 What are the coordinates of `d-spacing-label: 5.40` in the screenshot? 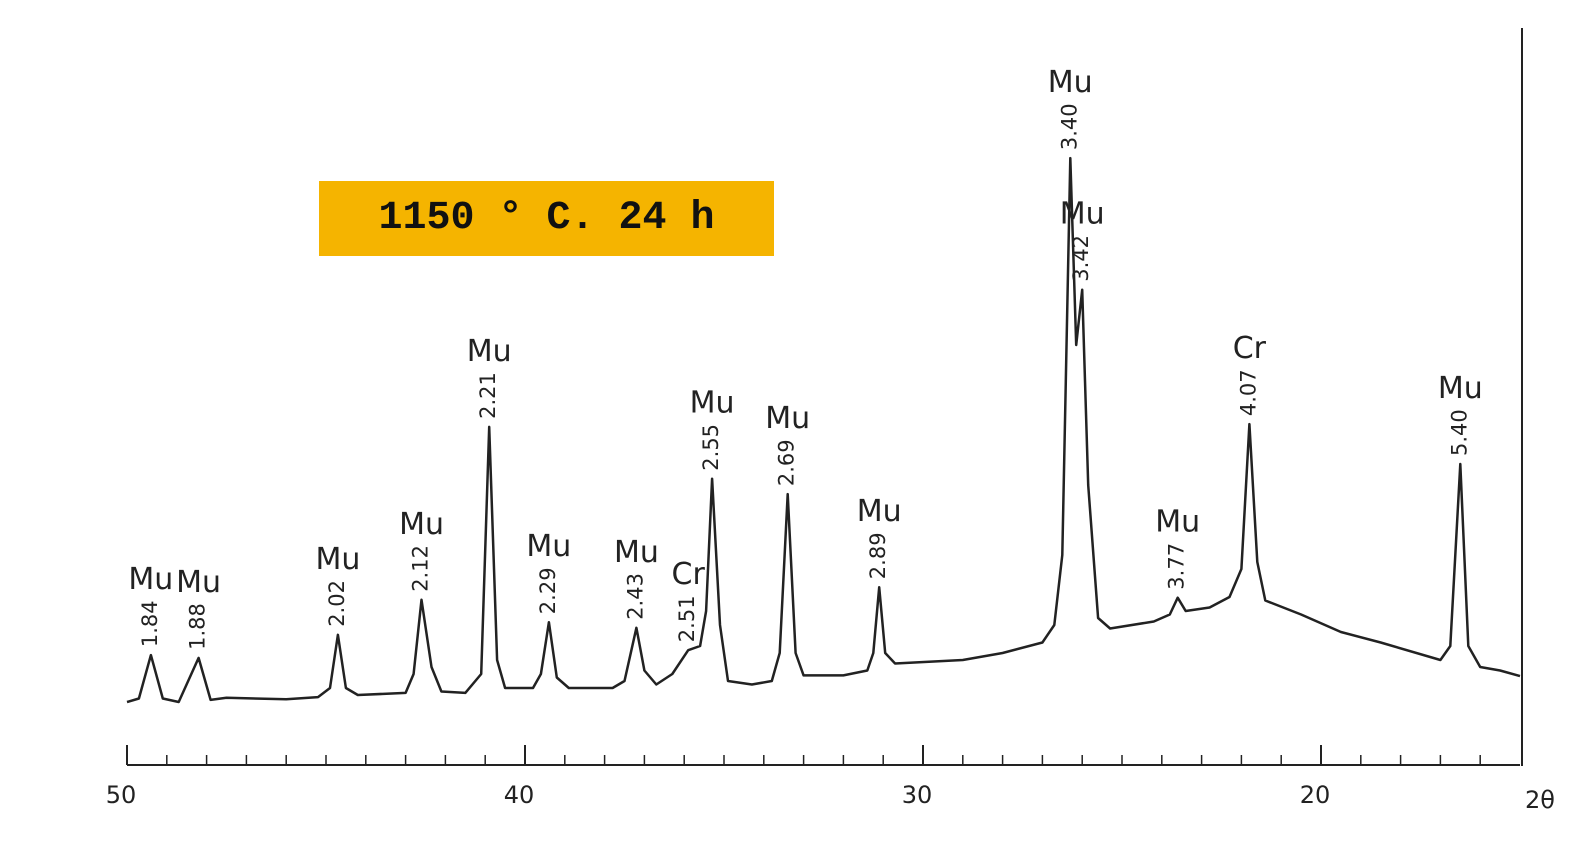 It's located at (1459, 432).